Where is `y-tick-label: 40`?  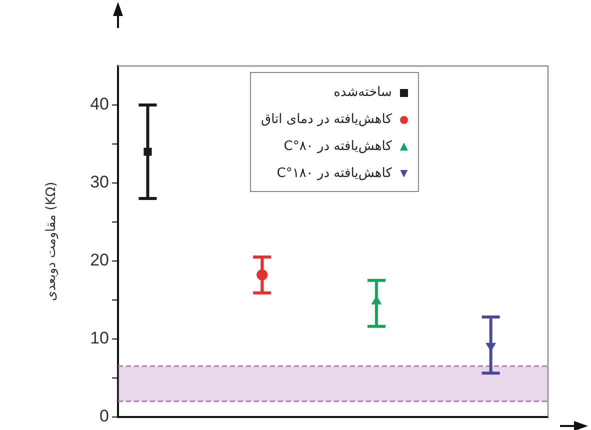 y-tick-label: 40 is located at coordinates (99, 104).